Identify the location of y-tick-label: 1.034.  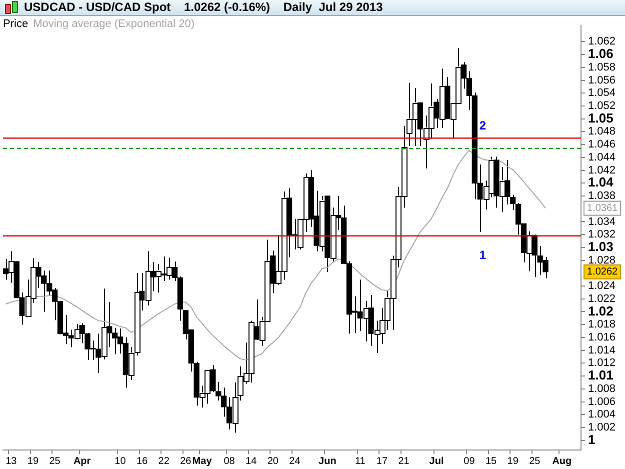
(602, 222).